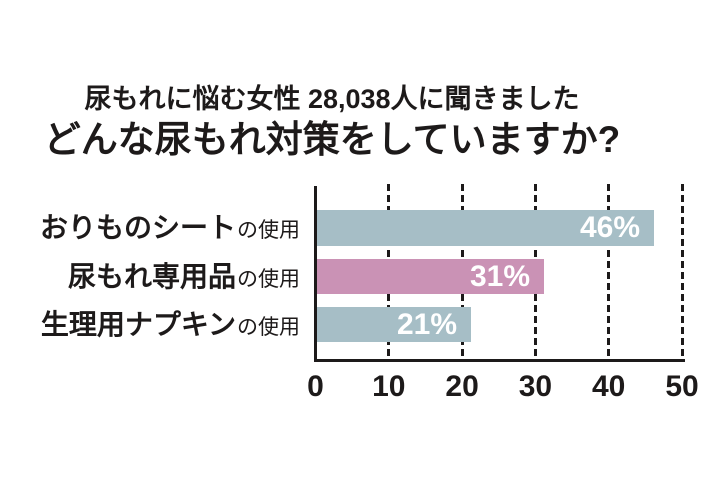 Image resolution: width=720 pixels, height=480 pixels. I want to click on category-label-main: おりものシート, so click(137, 227).